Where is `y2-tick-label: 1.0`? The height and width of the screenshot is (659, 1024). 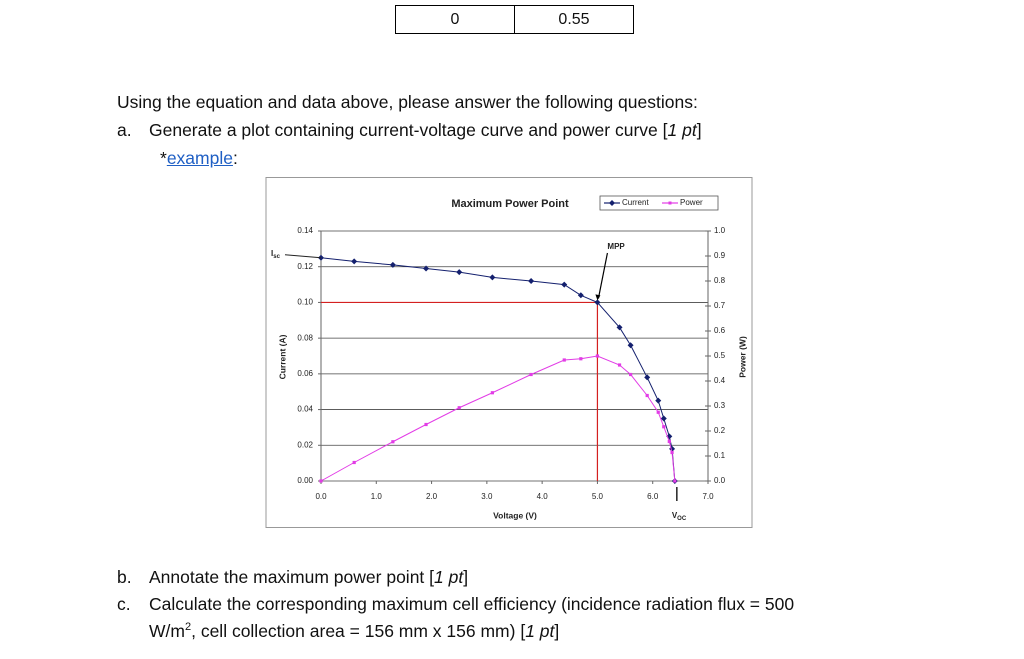 y2-tick-label: 1.0 is located at coordinates (720, 230).